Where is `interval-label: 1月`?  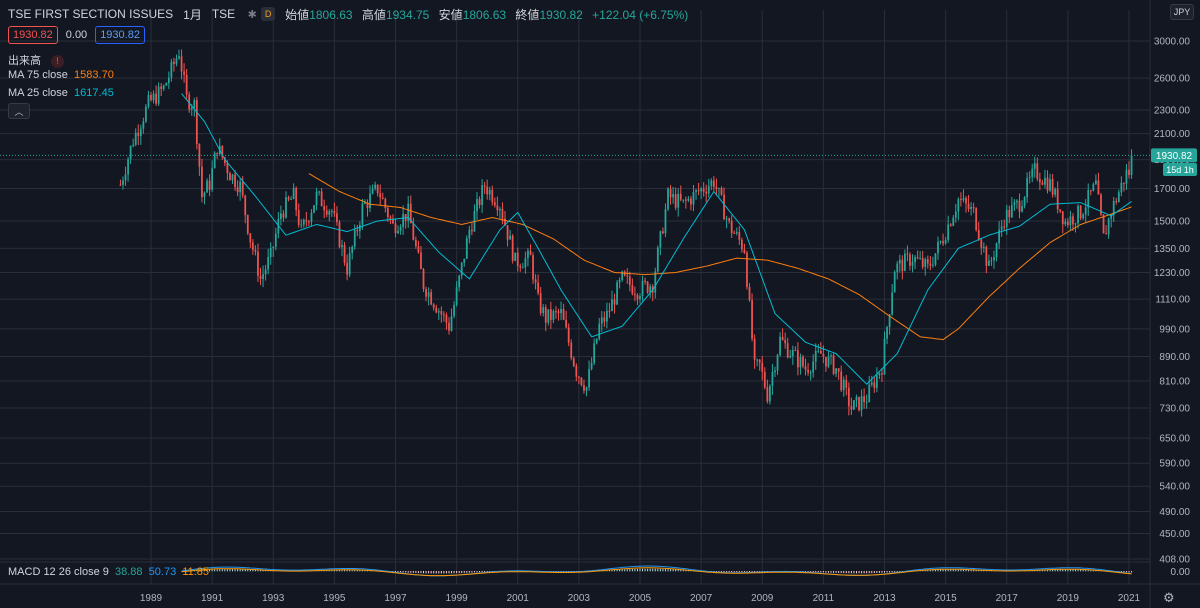
interval-label: 1月 is located at coordinates (192, 14).